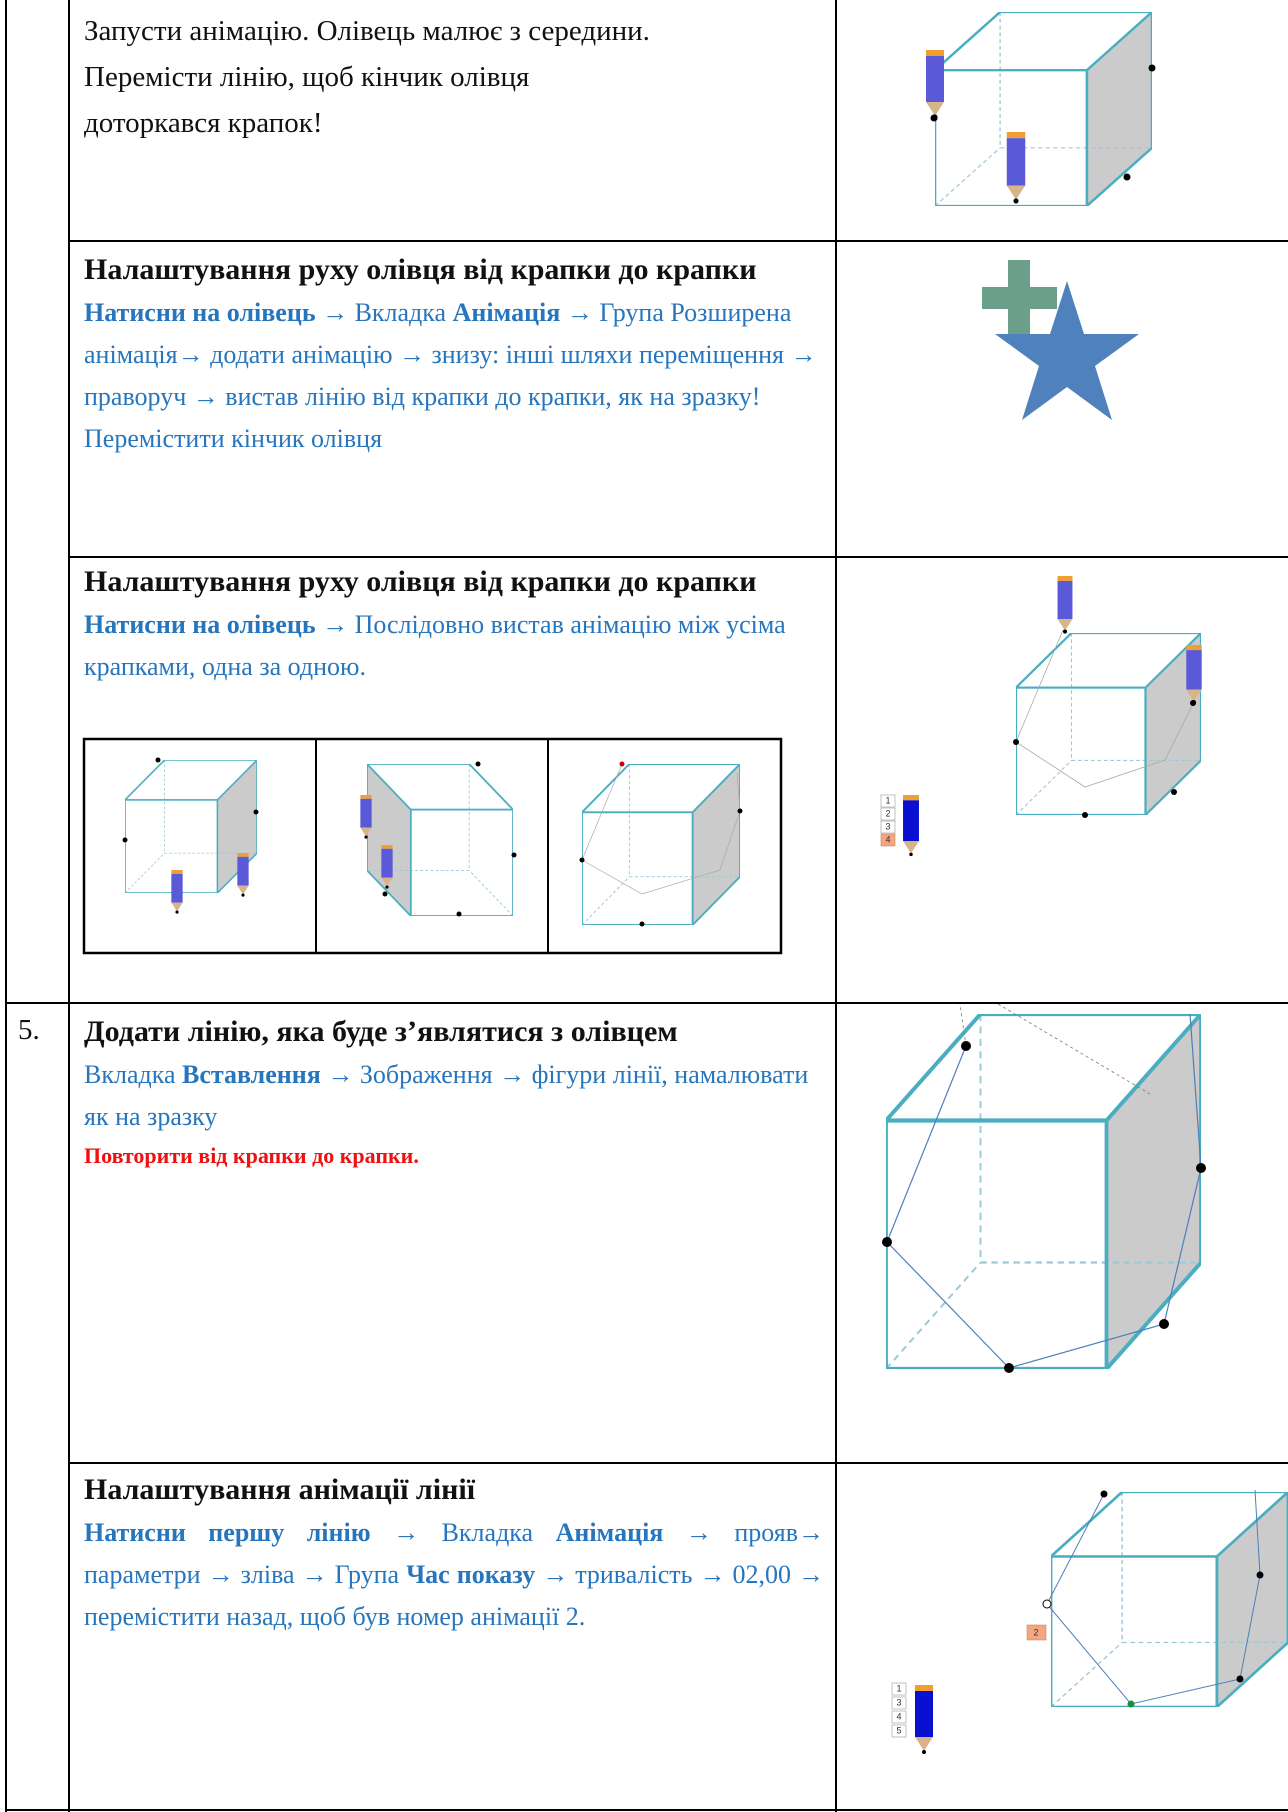 The image size is (1288, 1812). I want to click on bold-run: Вставлення, so click(251, 1074).